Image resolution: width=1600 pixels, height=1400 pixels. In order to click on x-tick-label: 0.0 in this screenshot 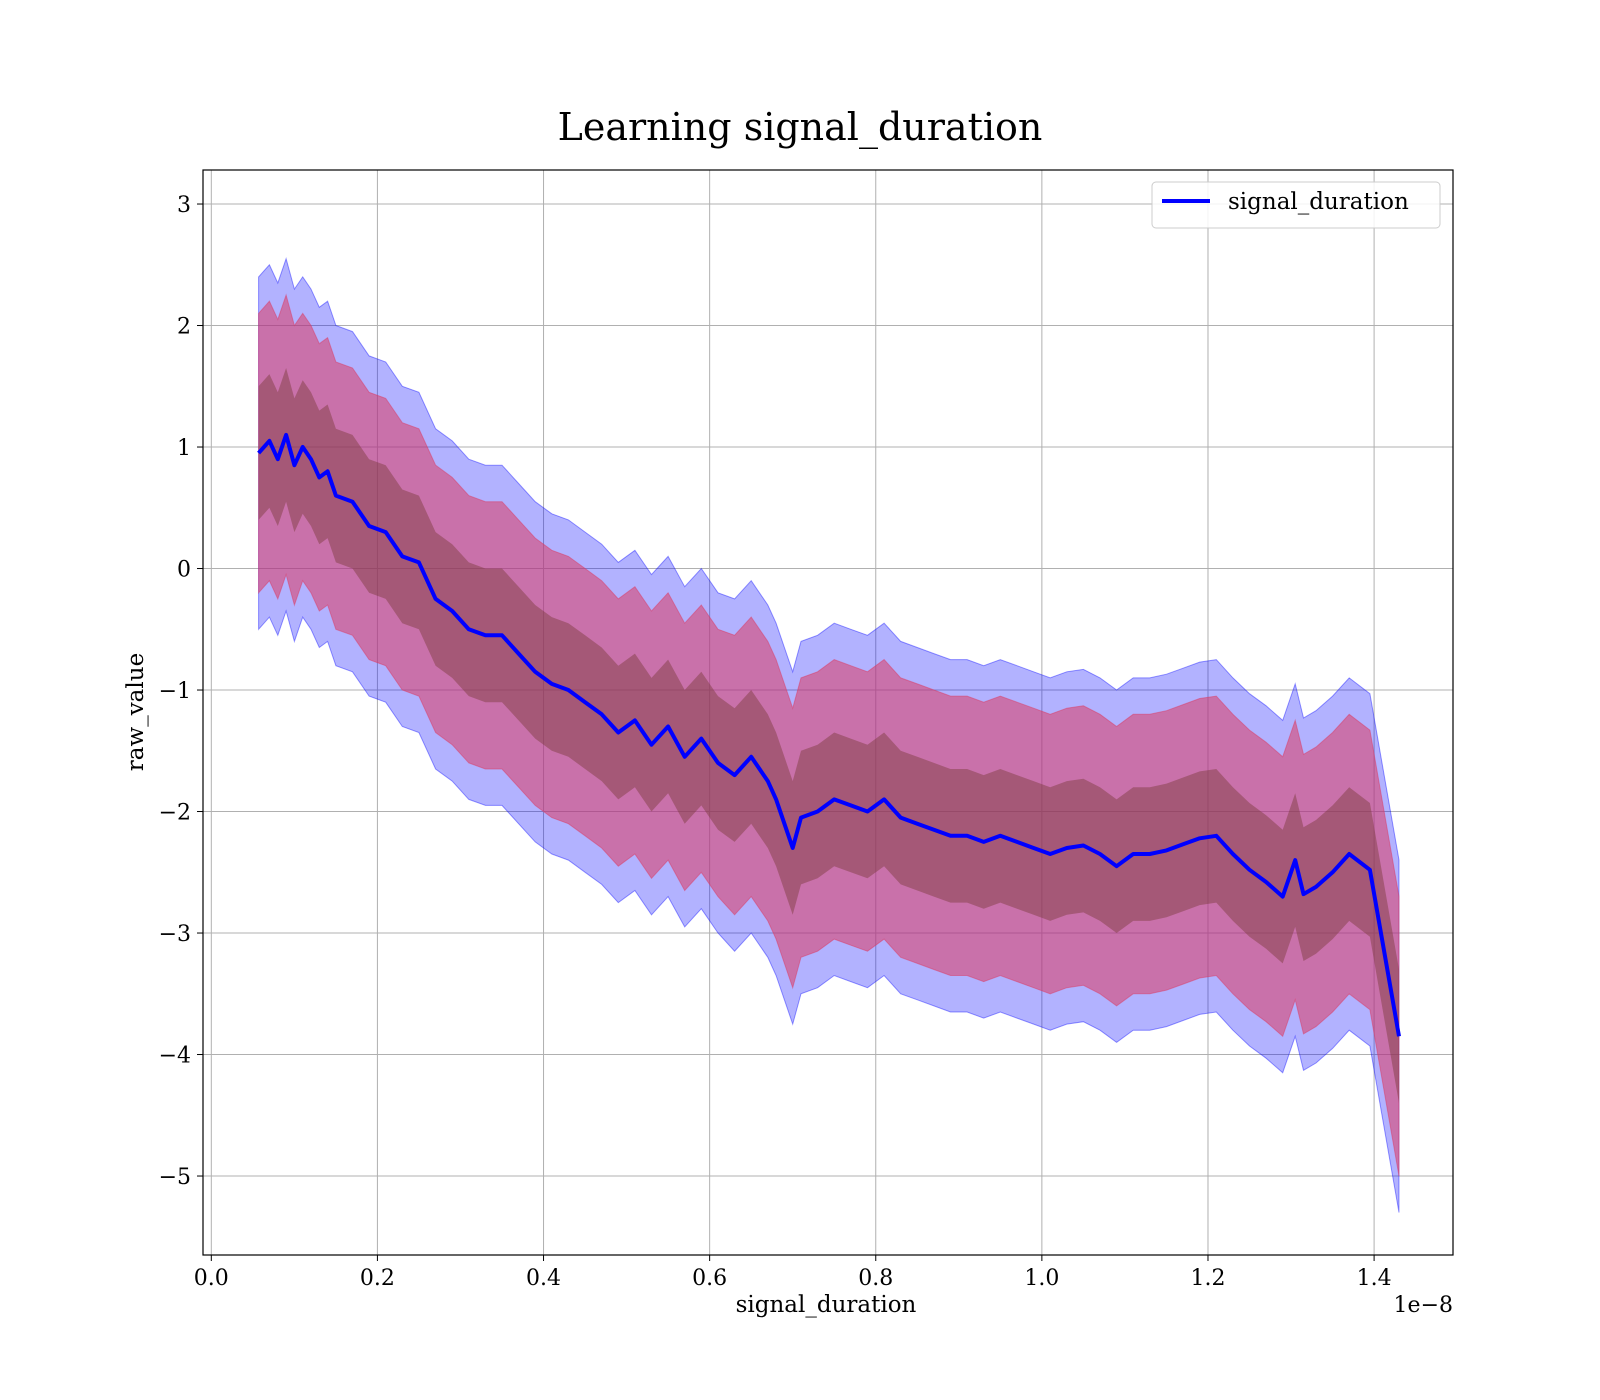, I will do `click(211, 1278)`.